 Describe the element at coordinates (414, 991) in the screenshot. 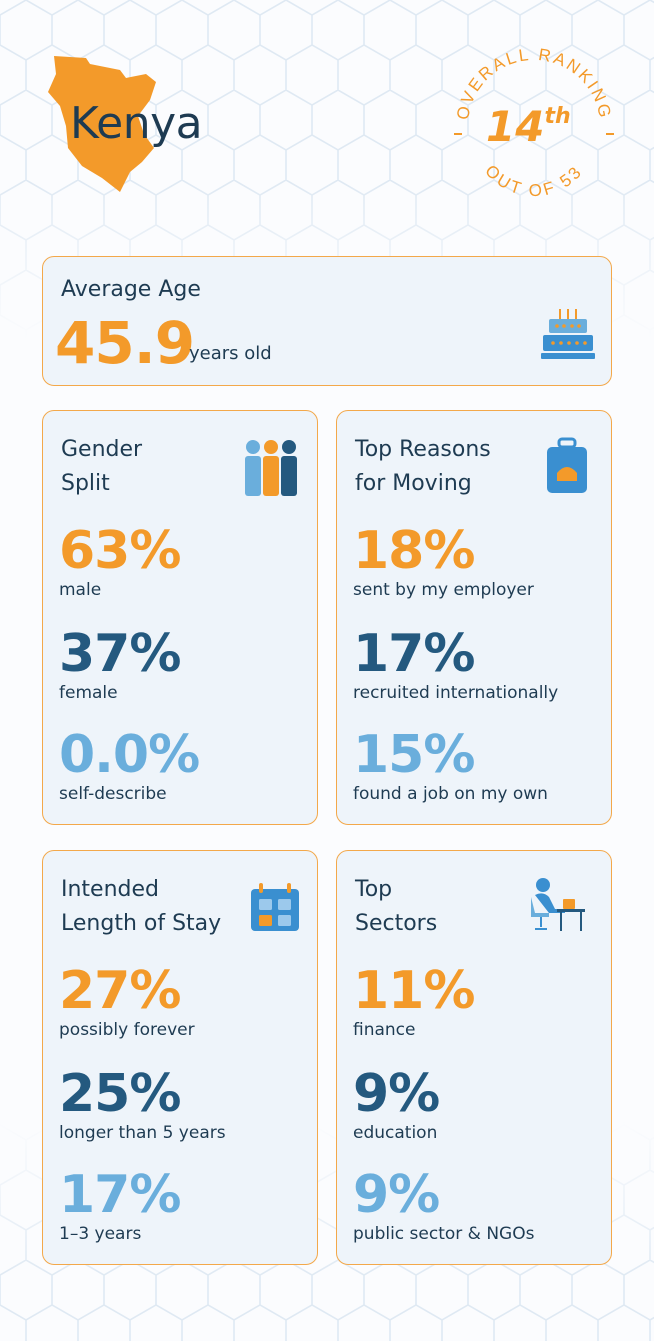

I see `stat-value: 11%` at that location.